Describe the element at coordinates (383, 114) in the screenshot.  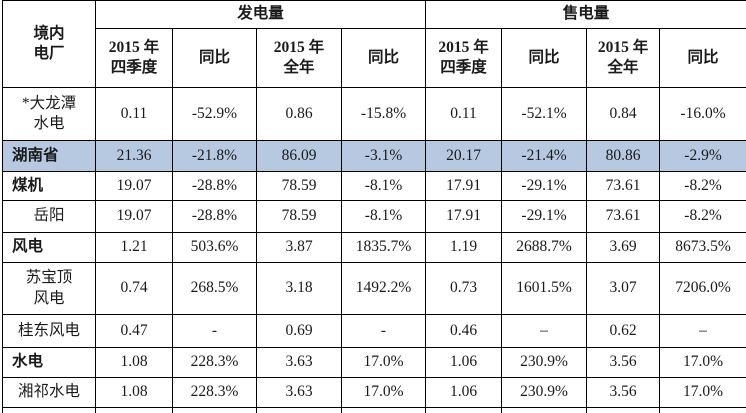
I see `cell-value: -15.8%` at that location.